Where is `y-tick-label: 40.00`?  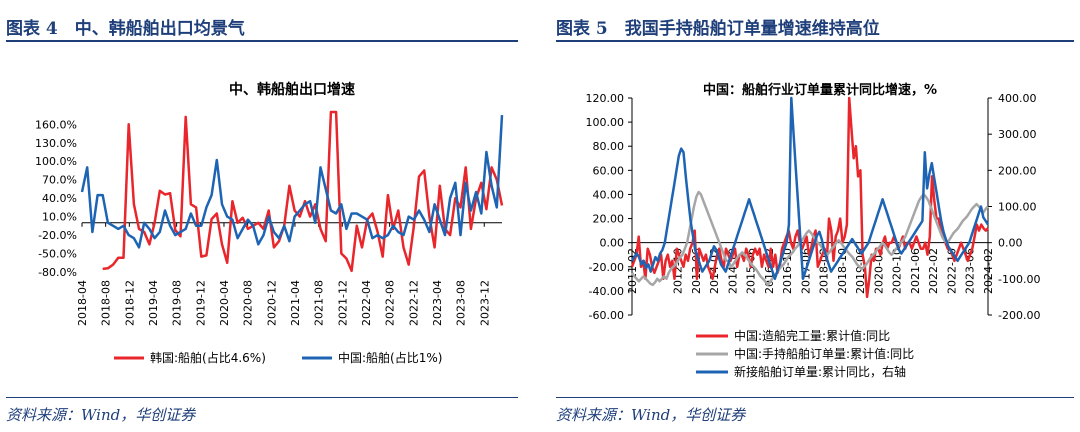 y-tick-label: 40.00 is located at coordinates (609, 194).